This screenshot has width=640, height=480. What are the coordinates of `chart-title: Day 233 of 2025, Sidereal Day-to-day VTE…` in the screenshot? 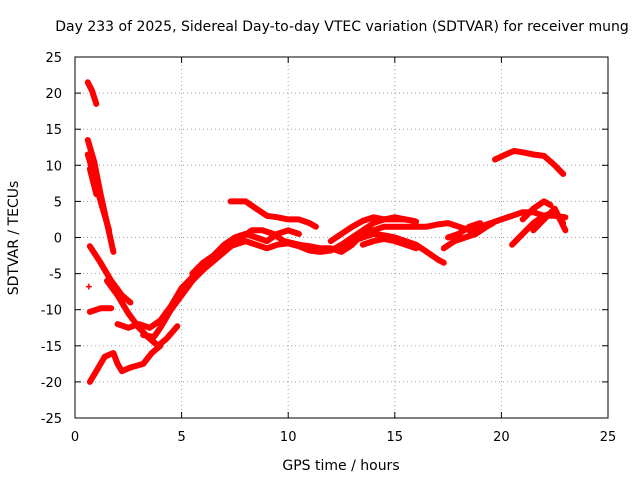 It's located at (342, 27).